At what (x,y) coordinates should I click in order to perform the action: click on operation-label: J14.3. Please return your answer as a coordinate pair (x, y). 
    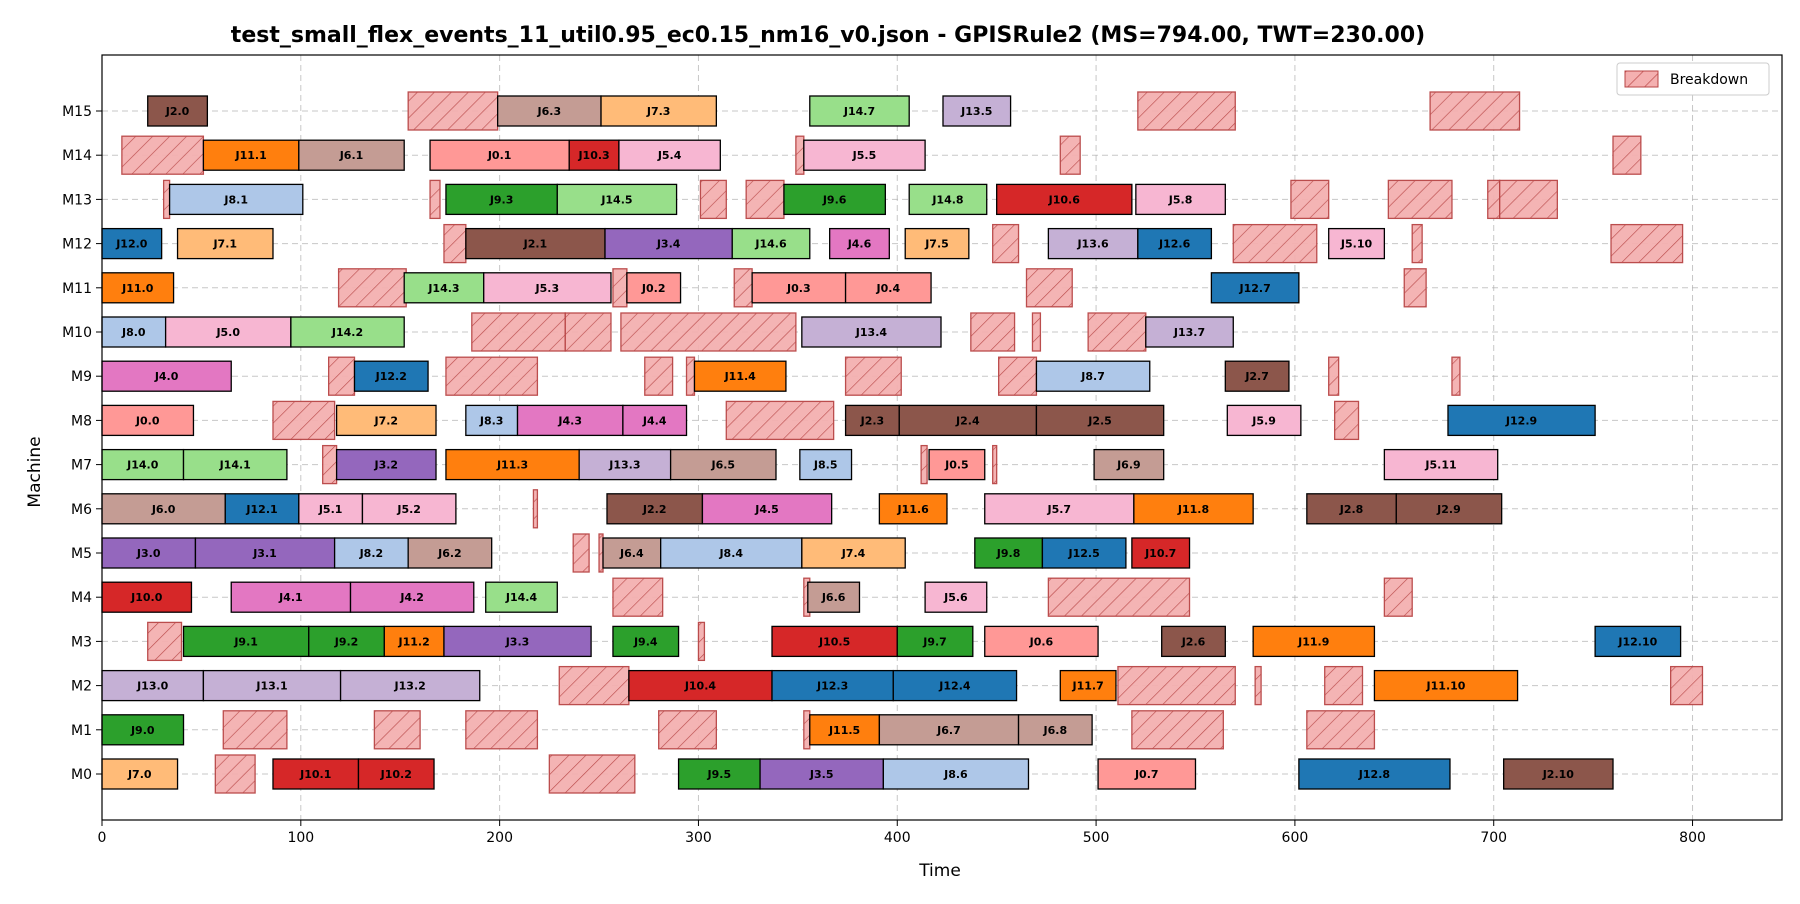
    Looking at the image, I should click on (443, 288).